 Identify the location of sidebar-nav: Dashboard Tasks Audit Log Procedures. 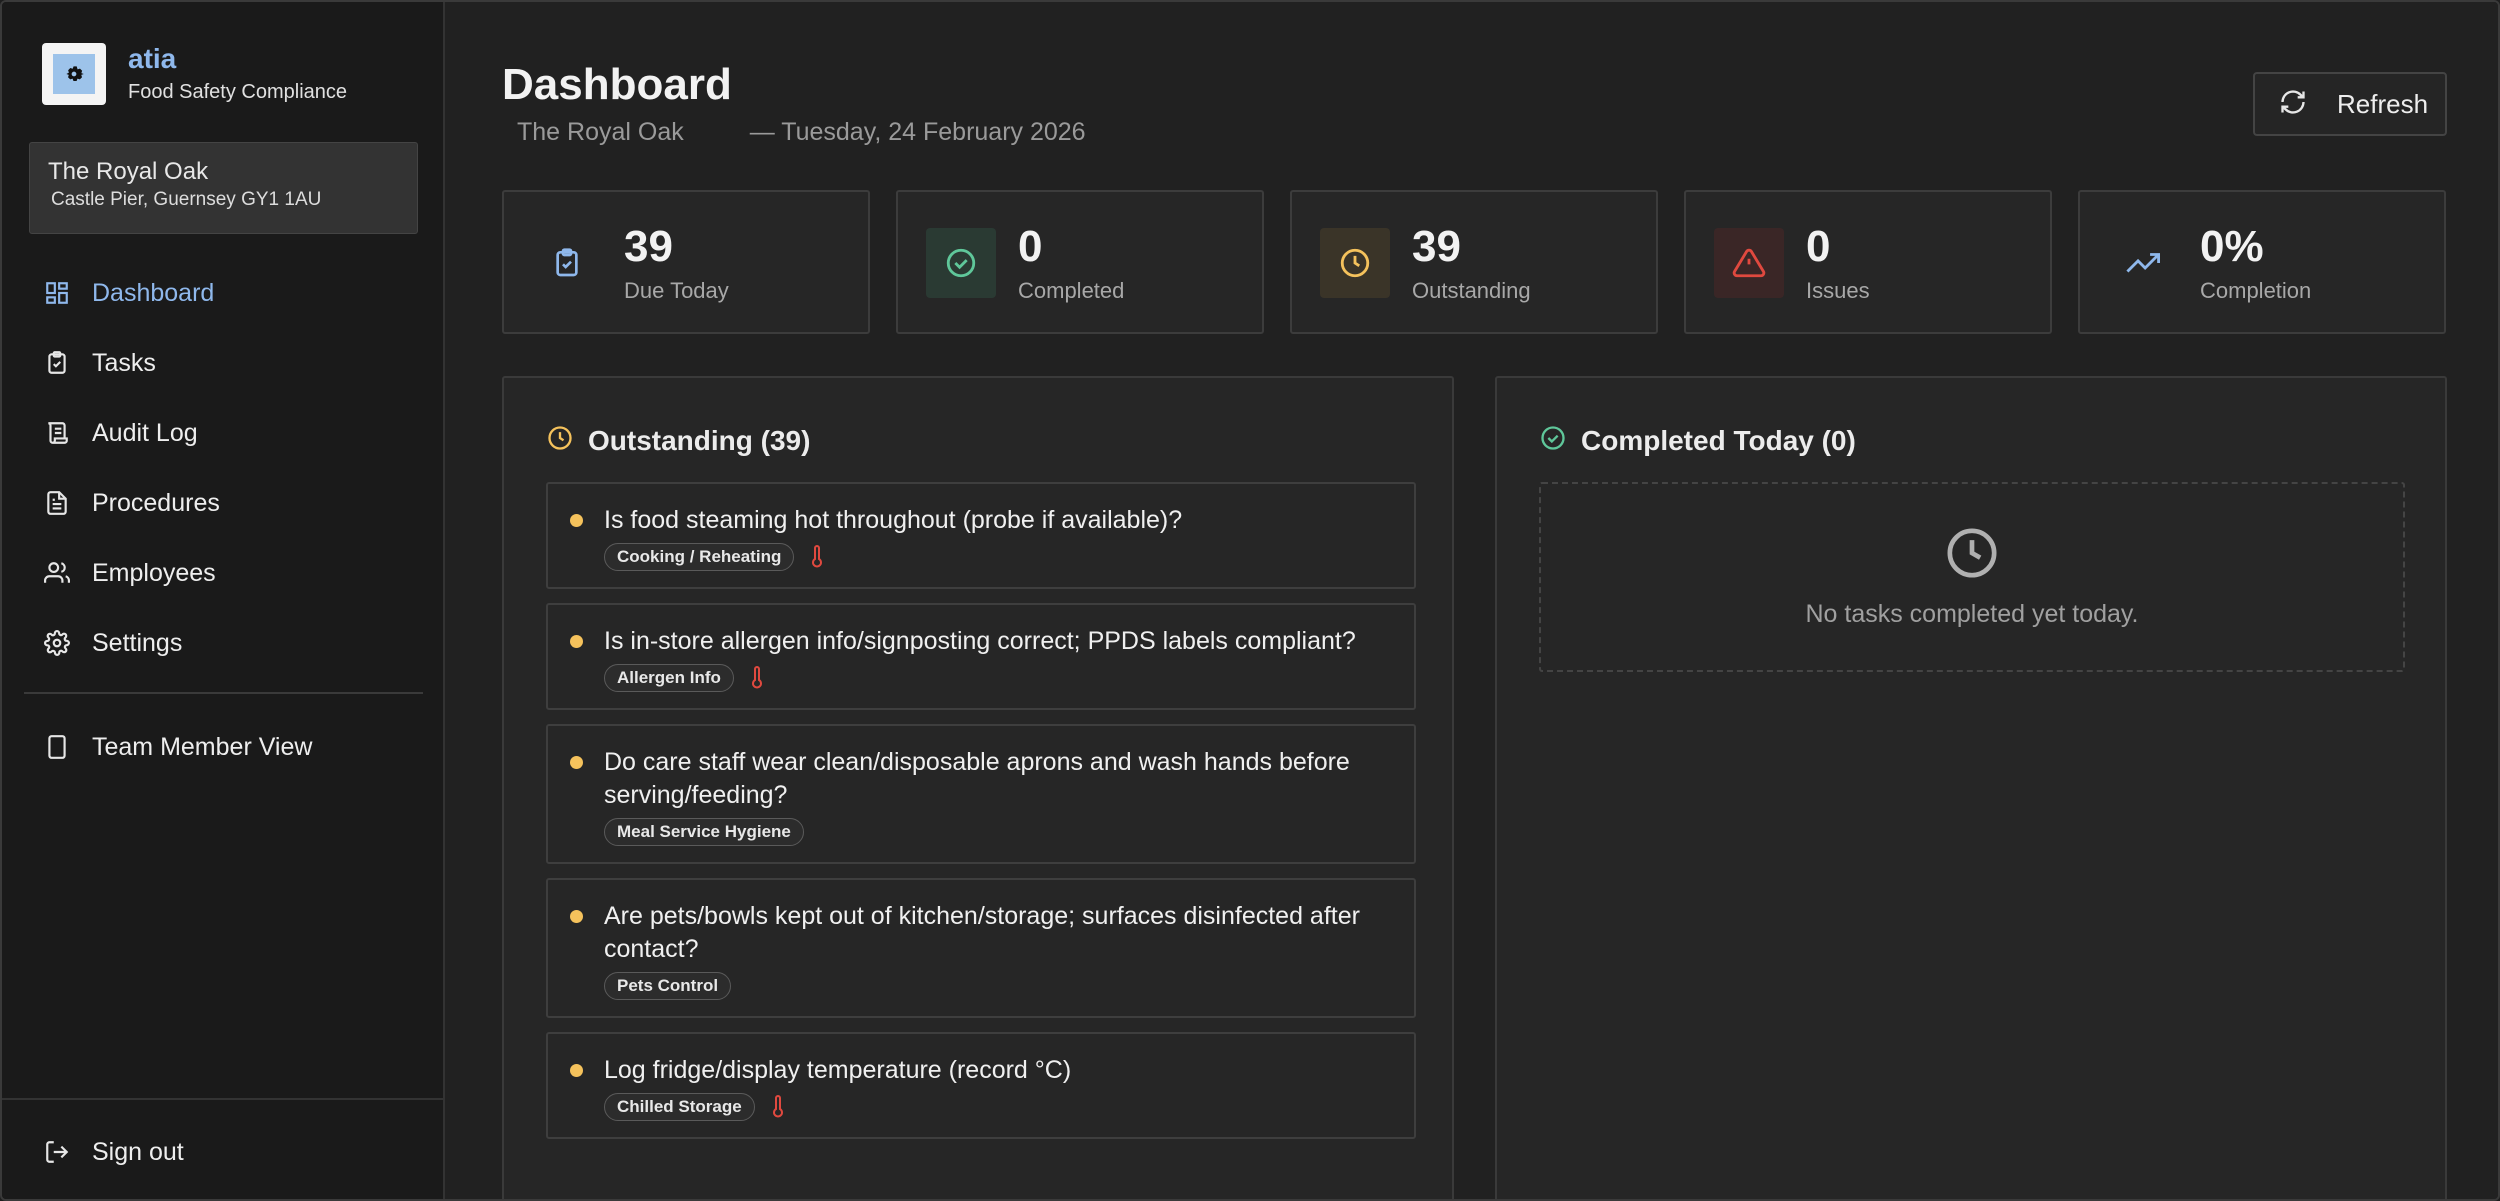
(222, 468).